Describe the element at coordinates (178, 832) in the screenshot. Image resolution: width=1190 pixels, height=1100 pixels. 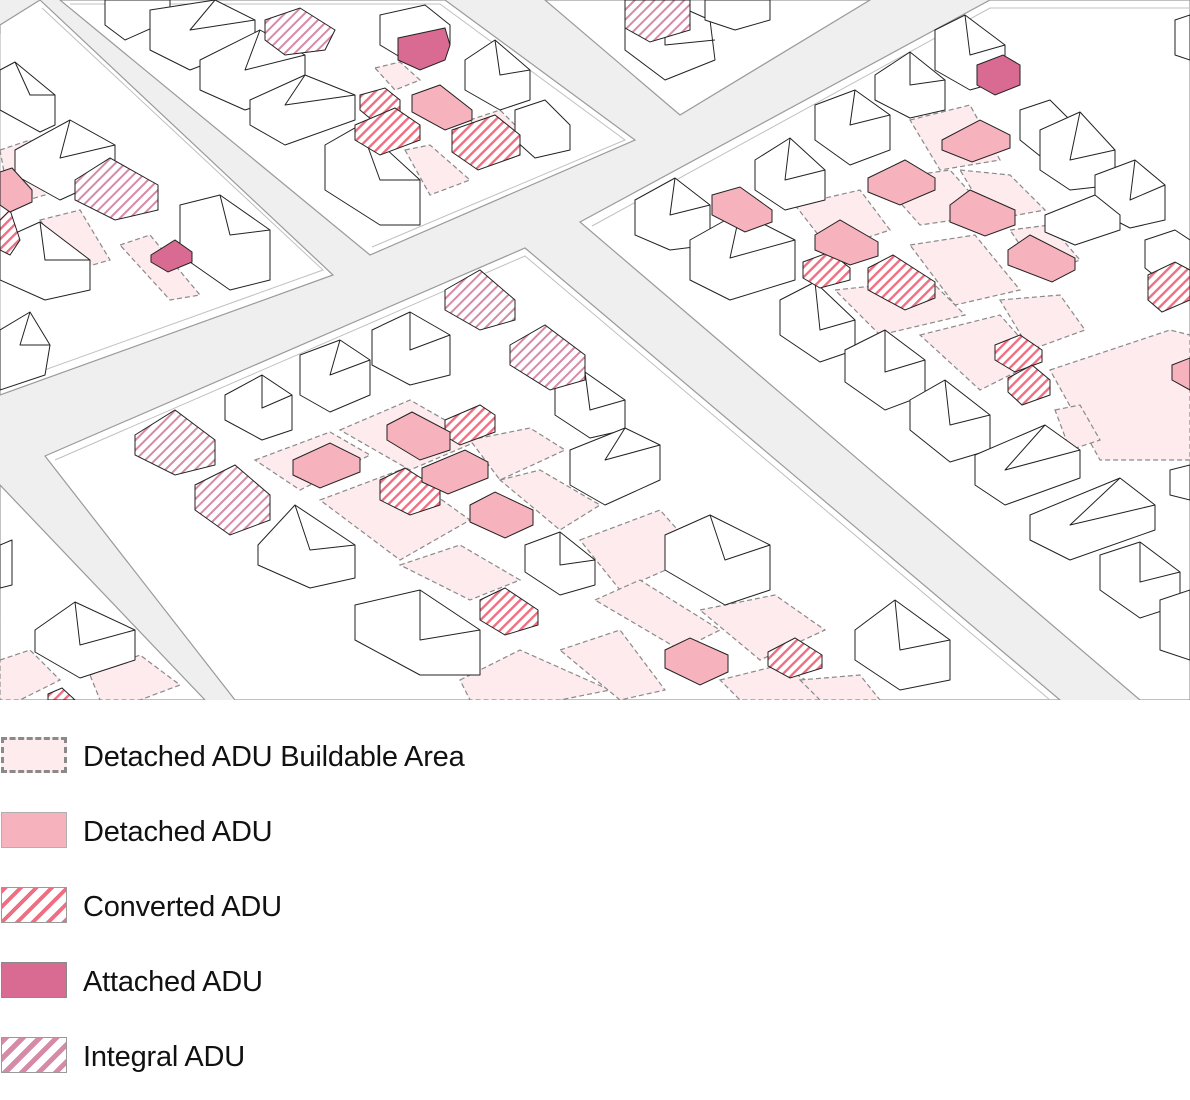
I see `legend-label: Detached ADU` at that location.